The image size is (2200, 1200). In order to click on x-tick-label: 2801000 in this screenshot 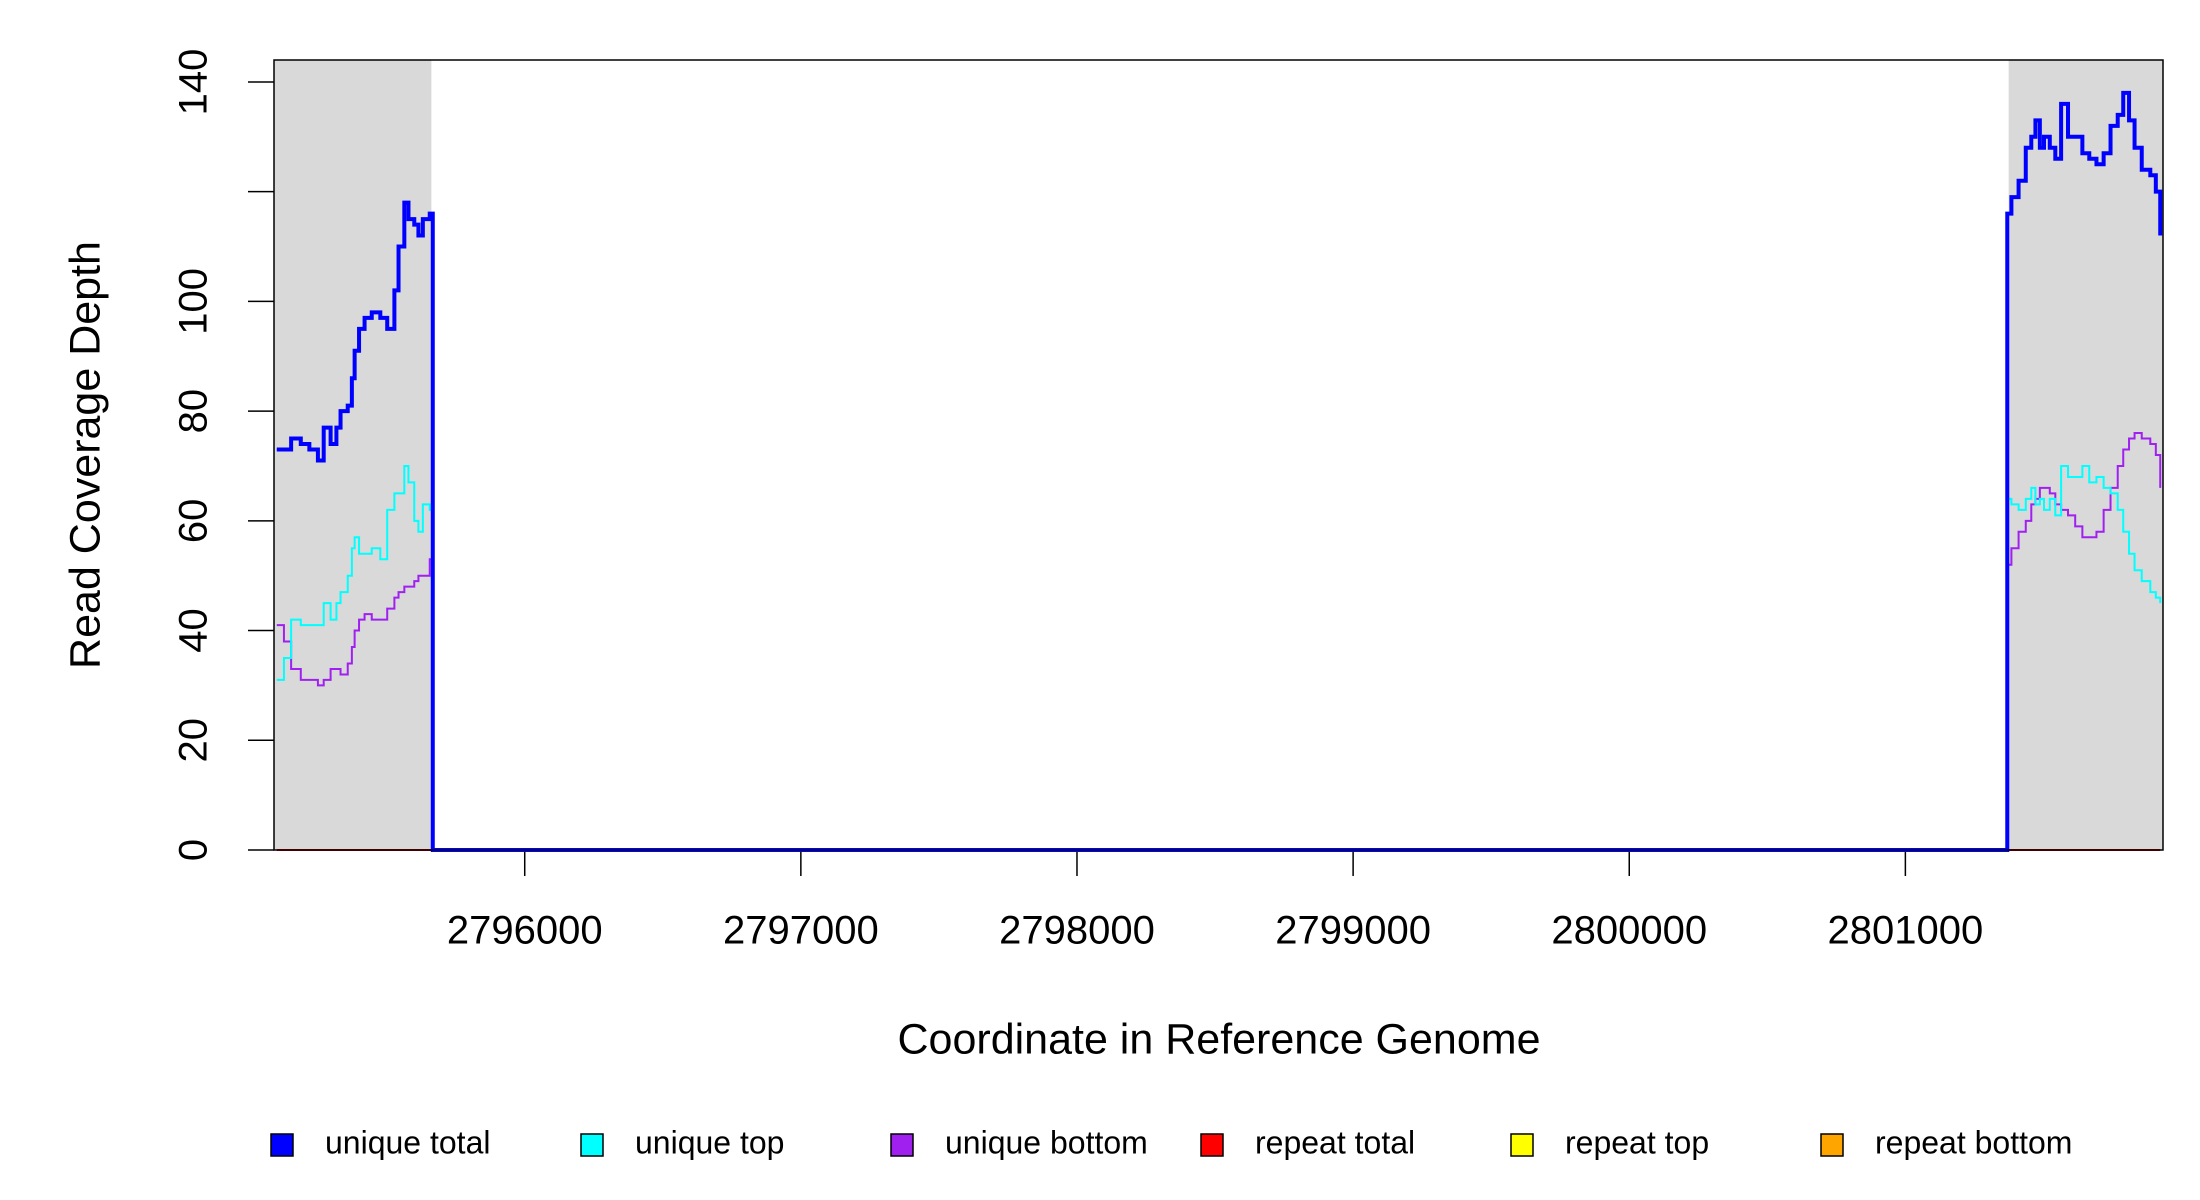, I will do `click(1906, 931)`.